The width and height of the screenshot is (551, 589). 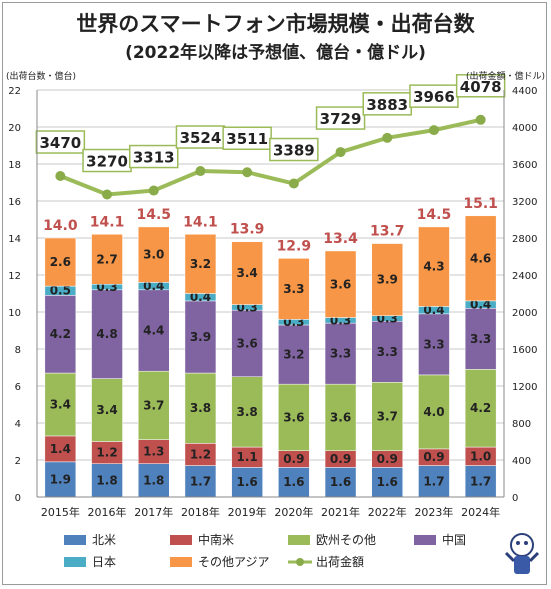 I want to click on segment-label: 1.8, so click(x=153, y=480).